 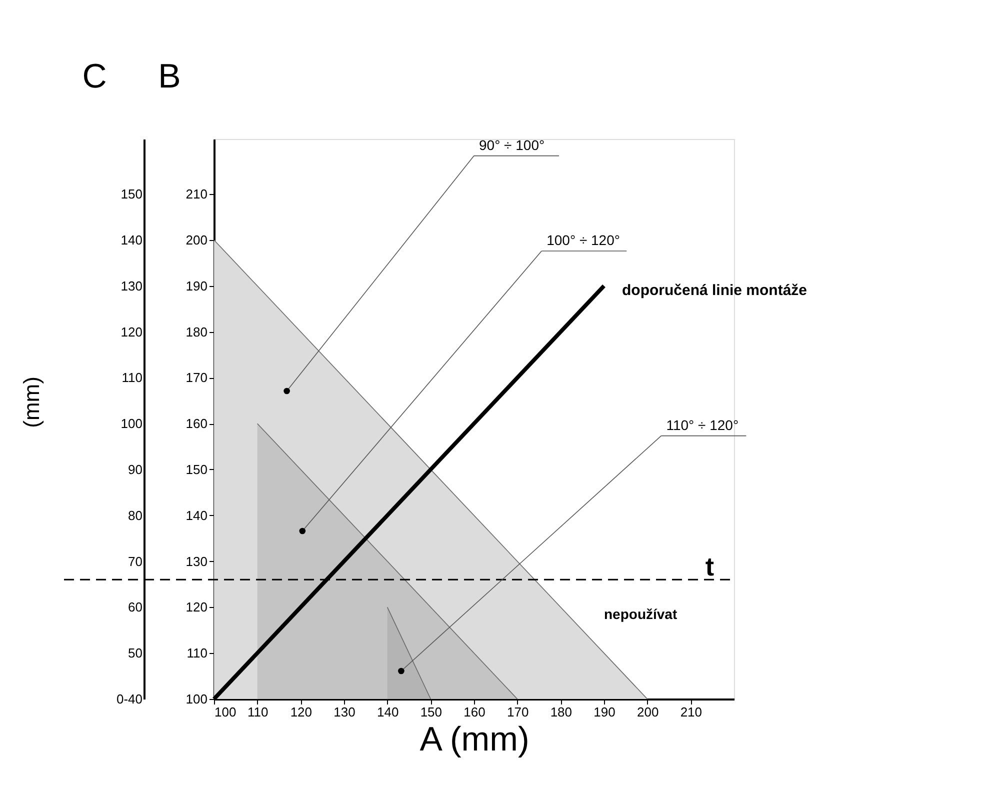 What do you see at coordinates (197, 699) in the screenshot?
I see `y-tick-label: 100` at bounding box center [197, 699].